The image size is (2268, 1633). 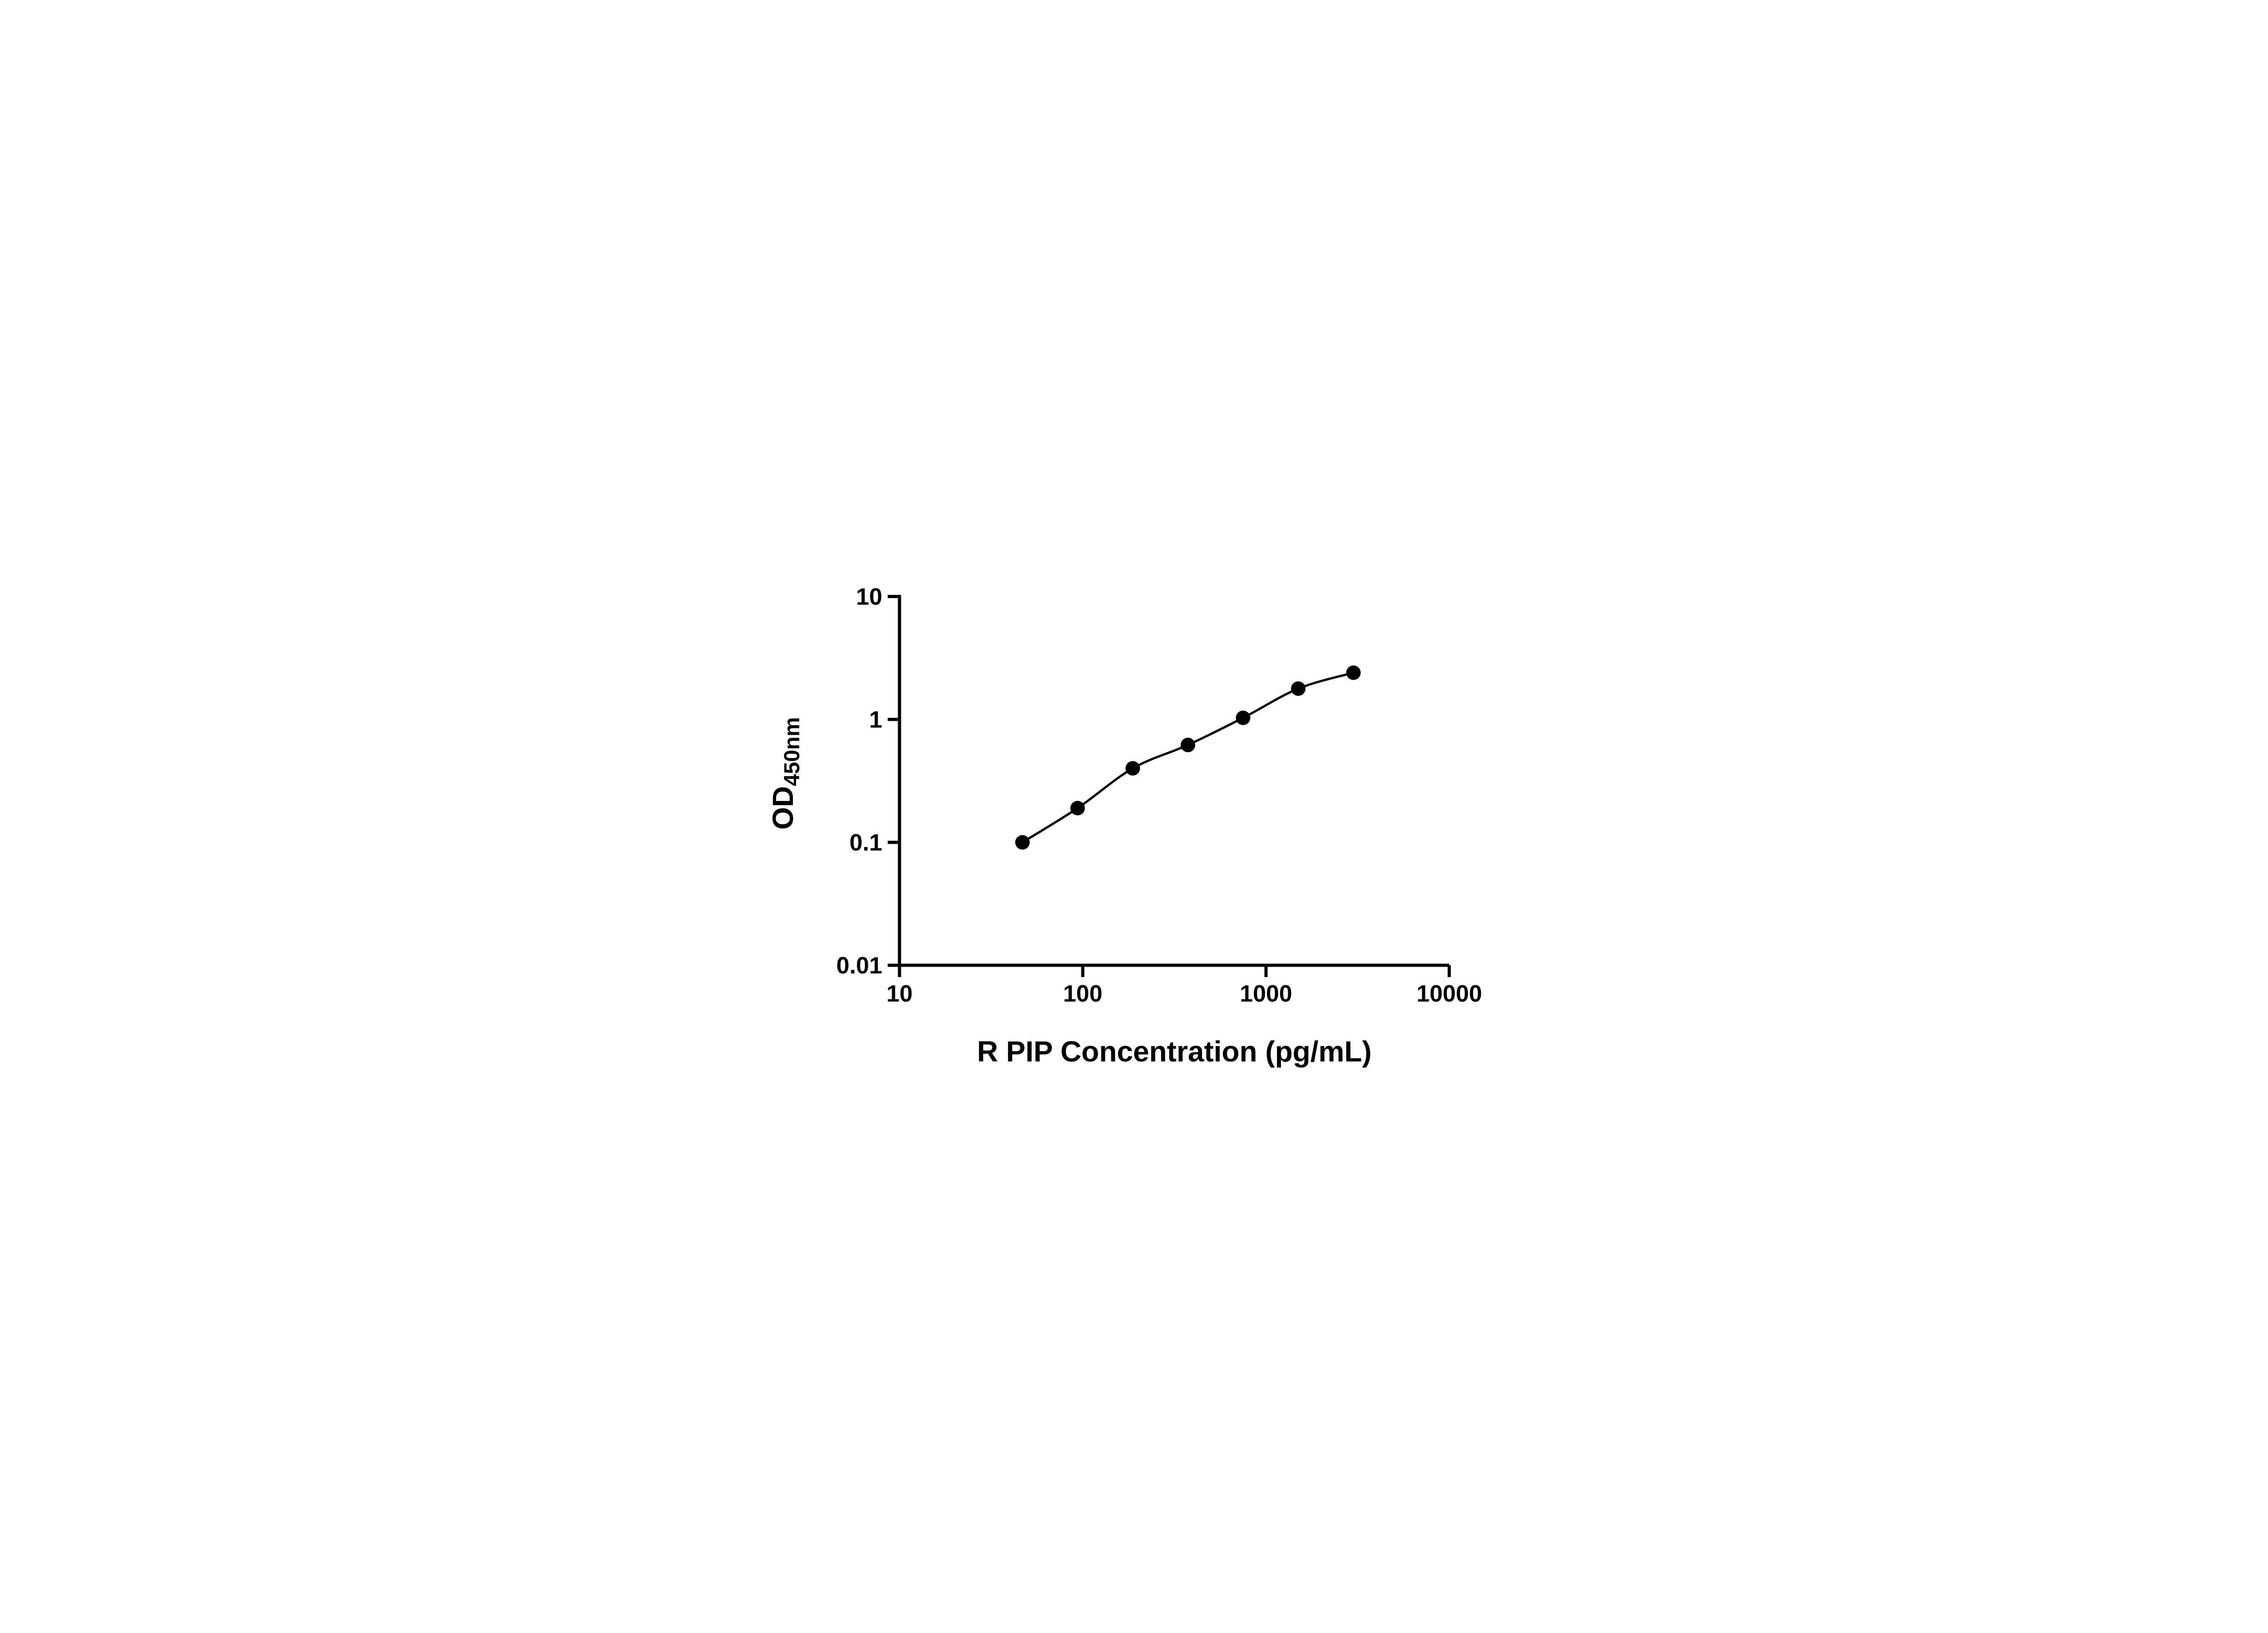 I want to click on tick-labels: 10 100 1000 10000 0.01 0.1 1 10, so click(x=1159, y=795).